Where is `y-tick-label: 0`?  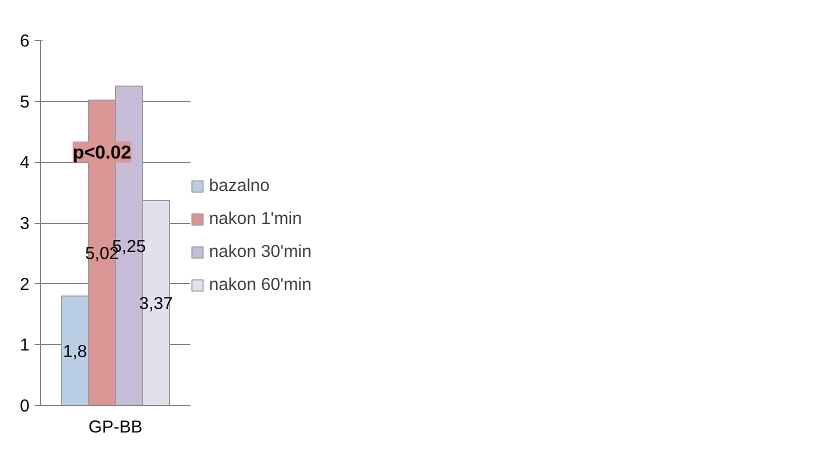
y-tick-label: 0 is located at coordinates (25, 406).